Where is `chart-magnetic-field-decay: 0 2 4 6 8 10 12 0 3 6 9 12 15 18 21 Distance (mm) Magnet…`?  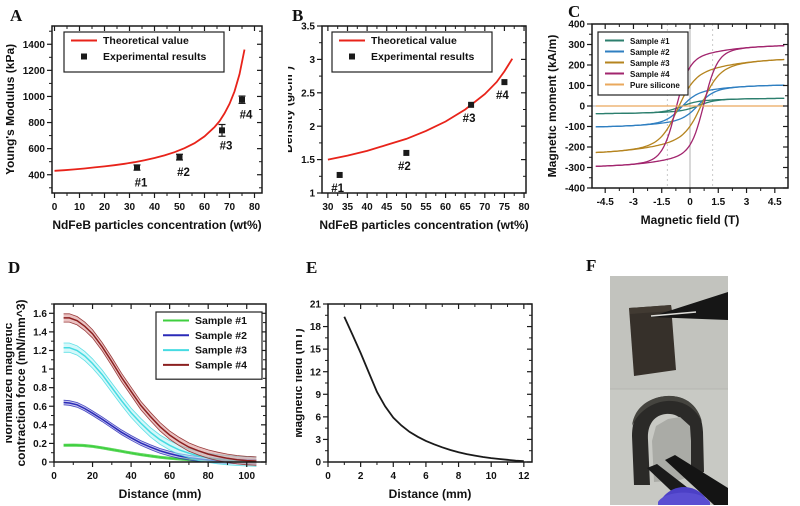 chart-magnetic-field-decay: 0 2 4 6 8 10 12 0 3 6 9 12 15 18 21 Distance (mm) Magnet… is located at coordinates (414, 400).